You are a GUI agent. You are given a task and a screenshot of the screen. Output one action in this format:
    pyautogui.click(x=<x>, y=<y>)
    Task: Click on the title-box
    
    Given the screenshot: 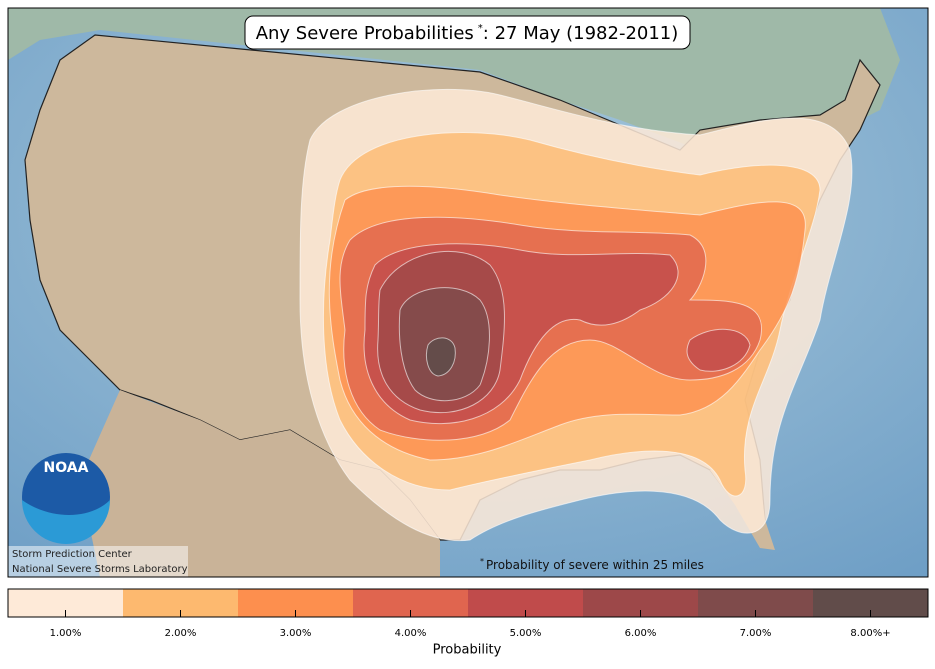 What is the action you would take?
    pyautogui.click(x=467, y=32)
    